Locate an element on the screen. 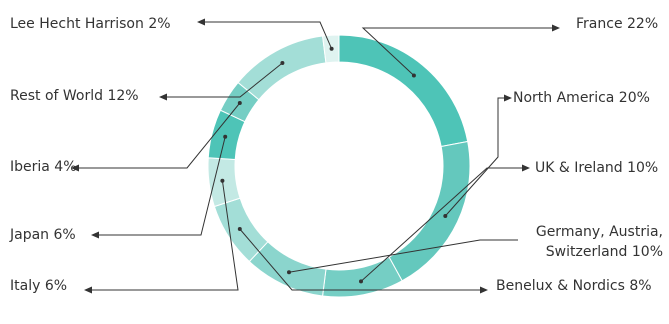  label-uk-and-ireland: UK & Ireland 10% is located at coordinates (596, 168).